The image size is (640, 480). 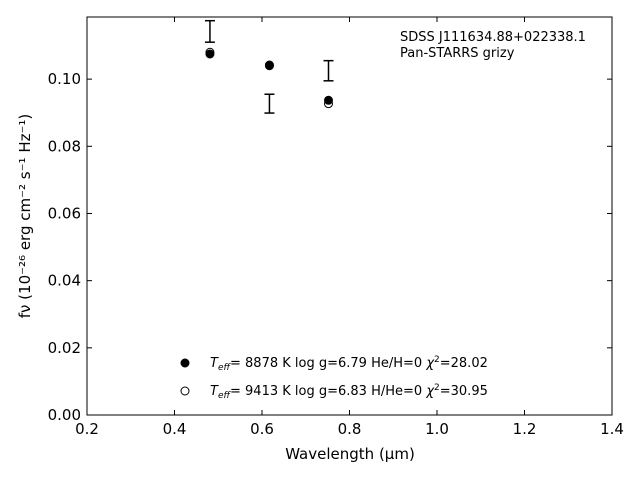 I want to click on y-tick-label: 0.00, so click(x=64, y=415).